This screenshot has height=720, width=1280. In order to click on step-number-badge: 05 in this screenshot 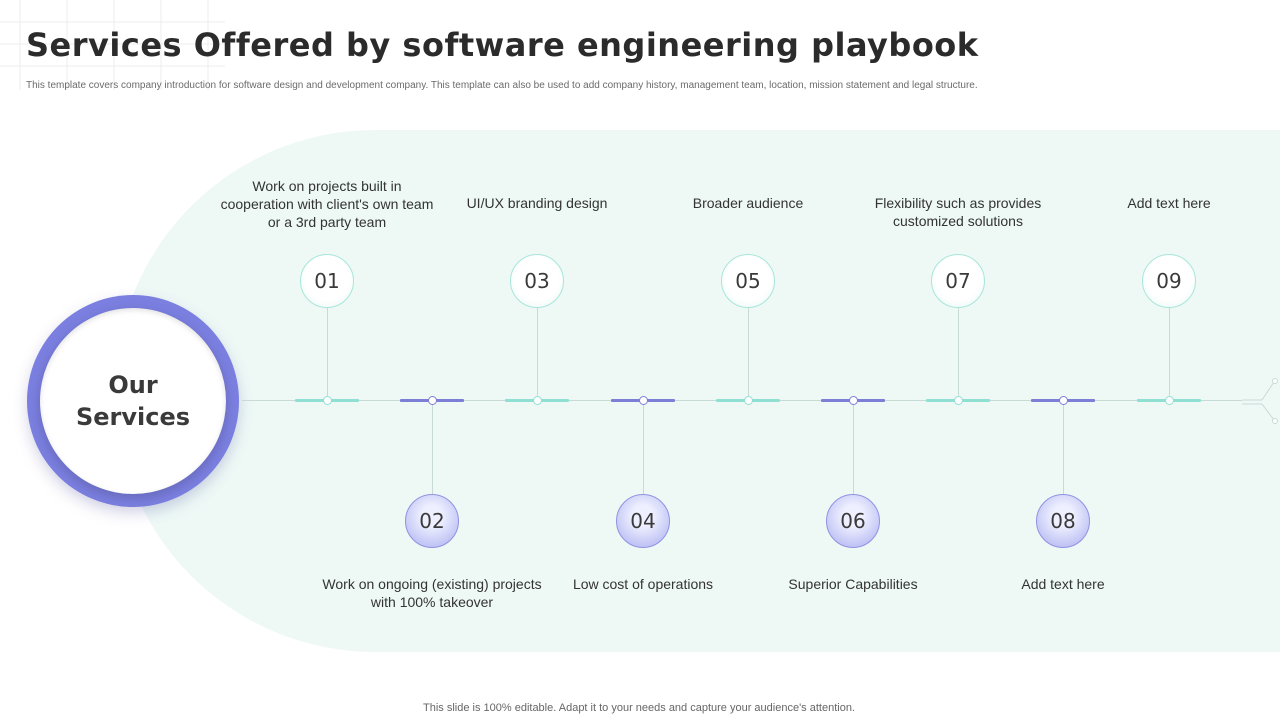, I will do `click(748, 281)`.